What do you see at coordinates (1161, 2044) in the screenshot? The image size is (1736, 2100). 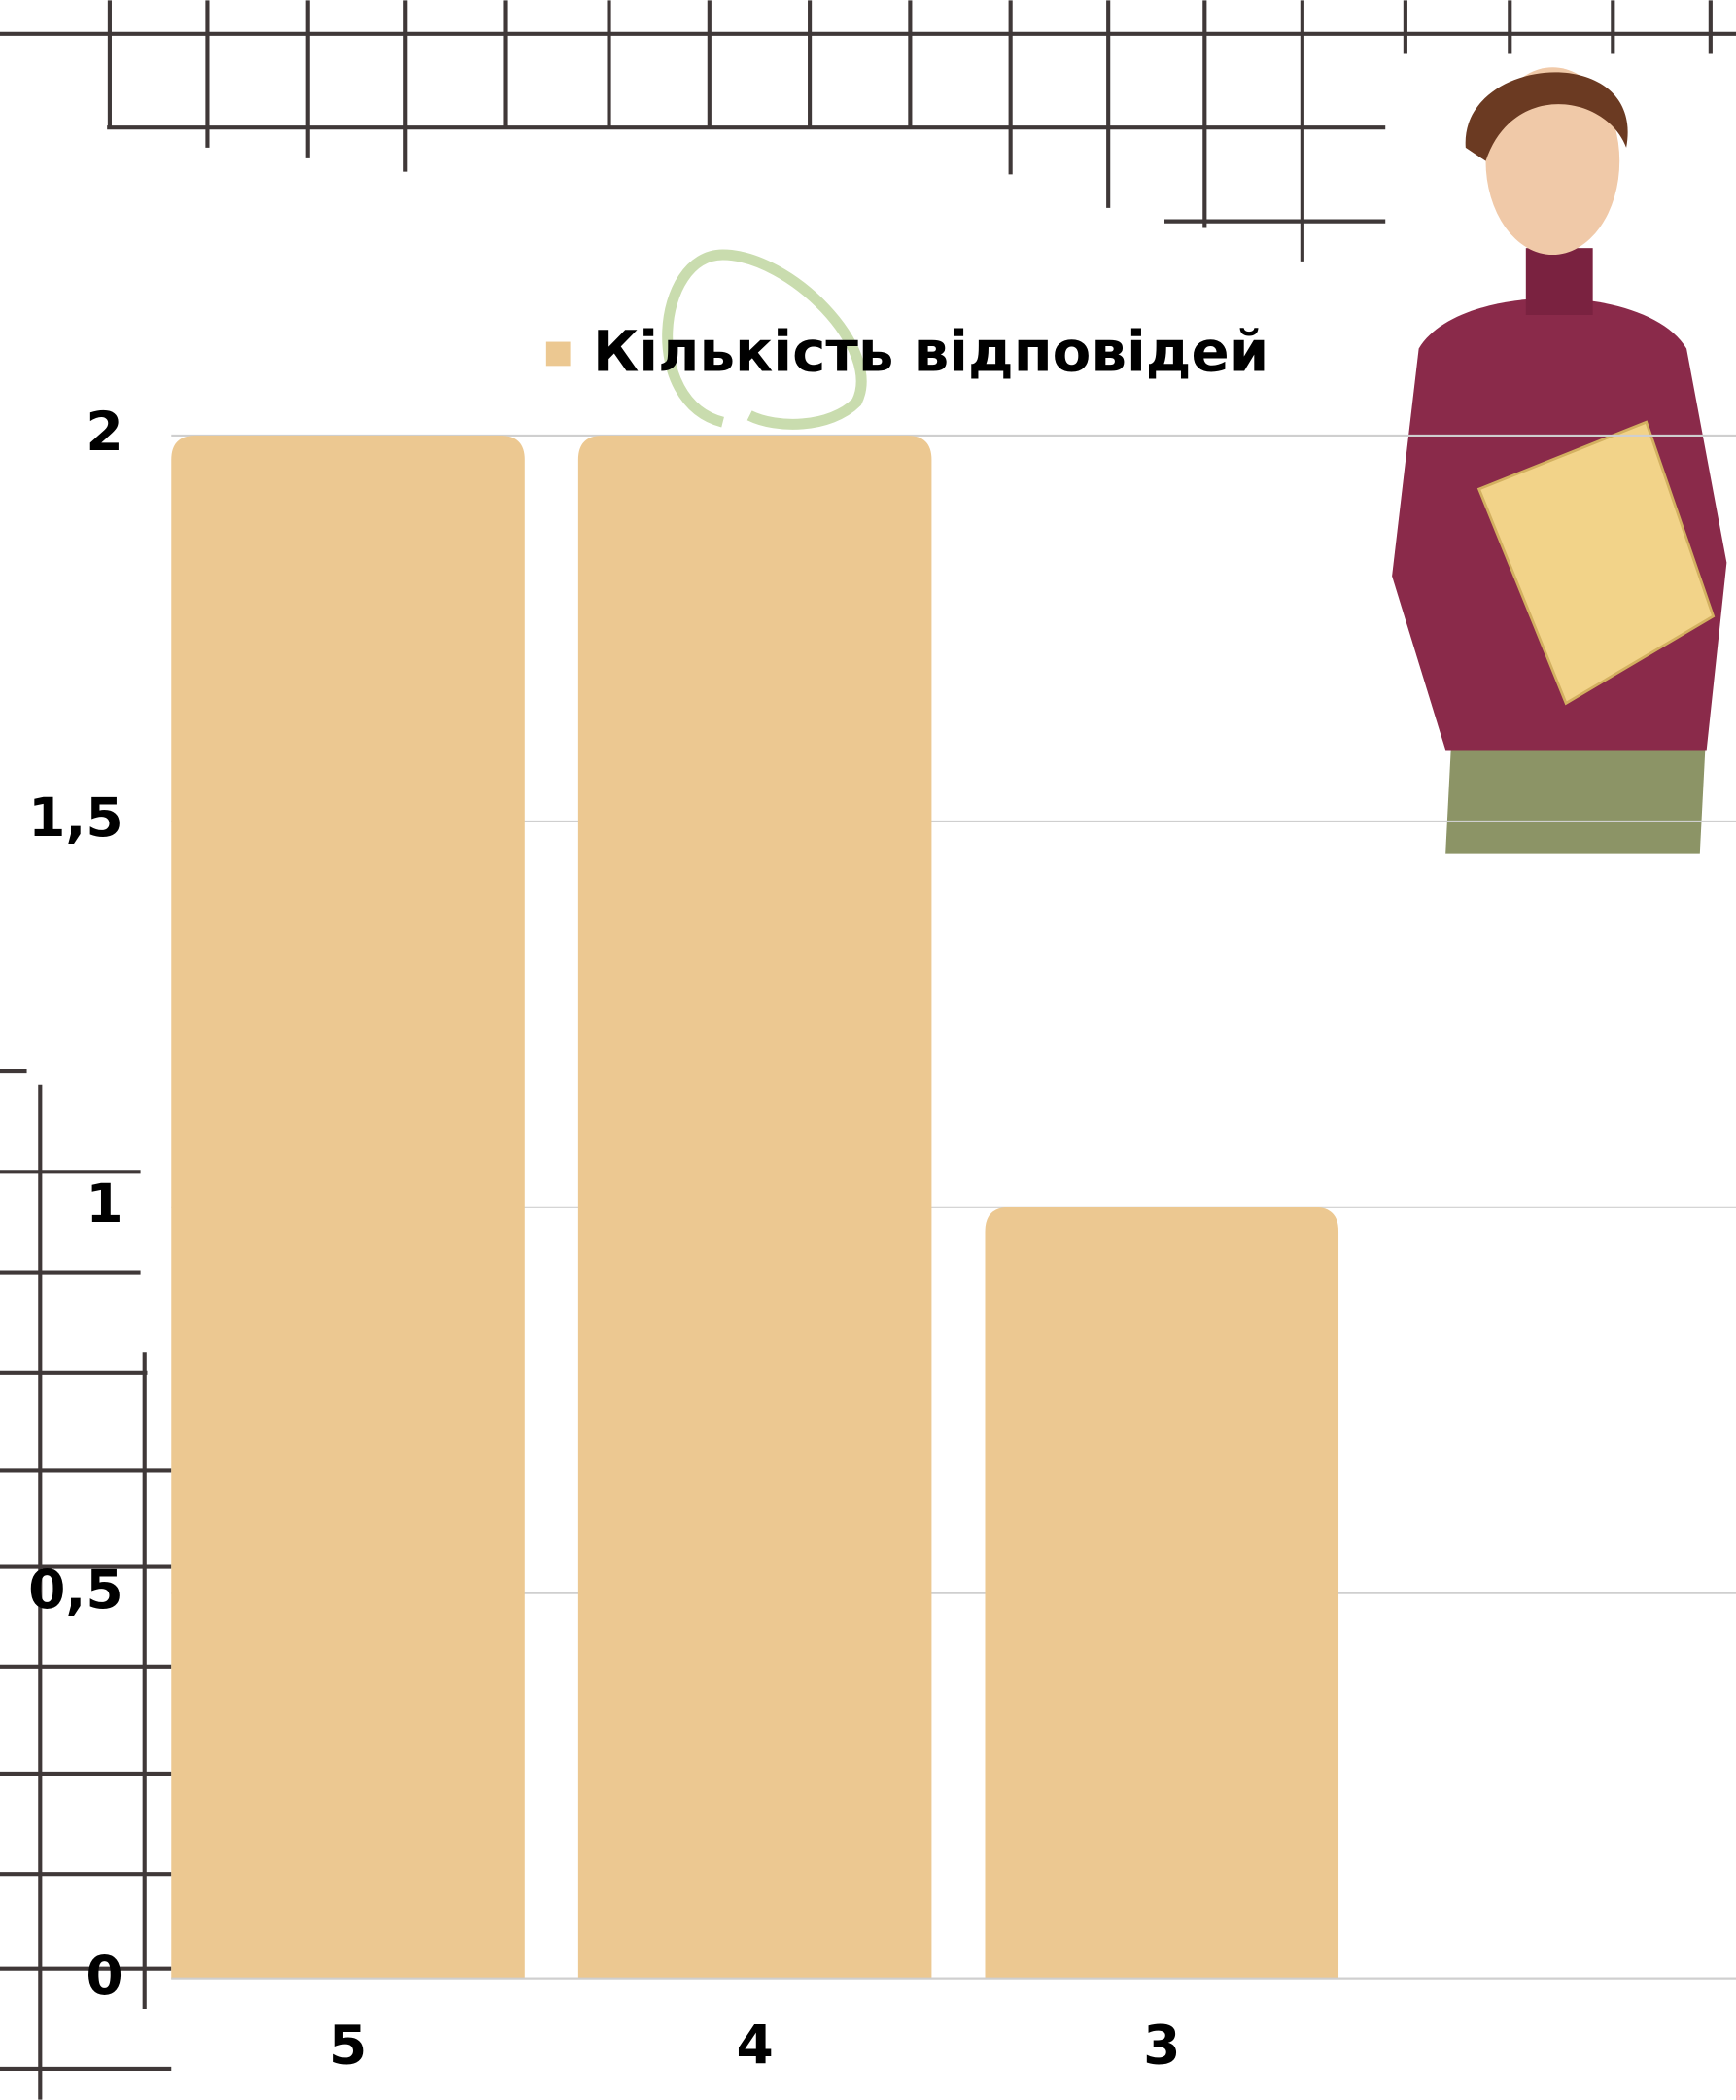 I see `x-tick-label: 3` at bounding box center [1161, 2044].